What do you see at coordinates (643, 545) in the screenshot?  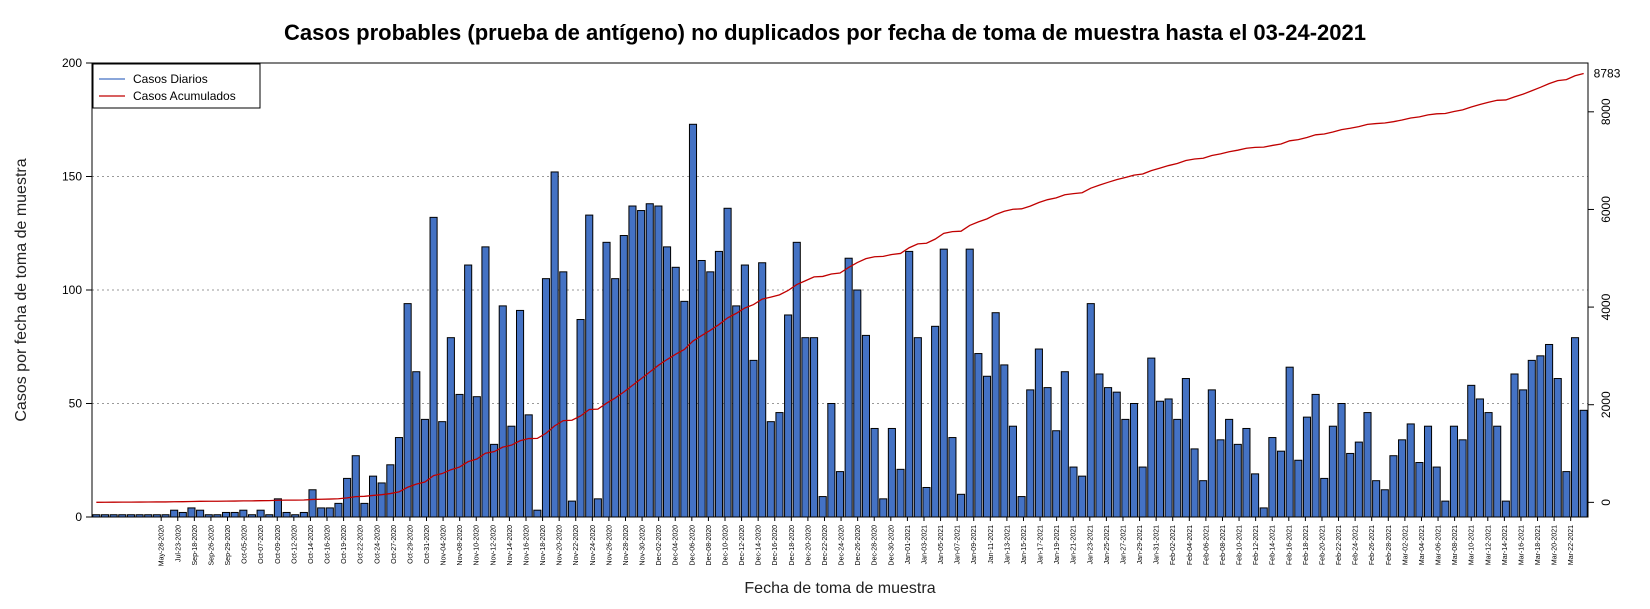 I see `x-tick-label: Nov-30-2020` at bounding box center [643, 545].